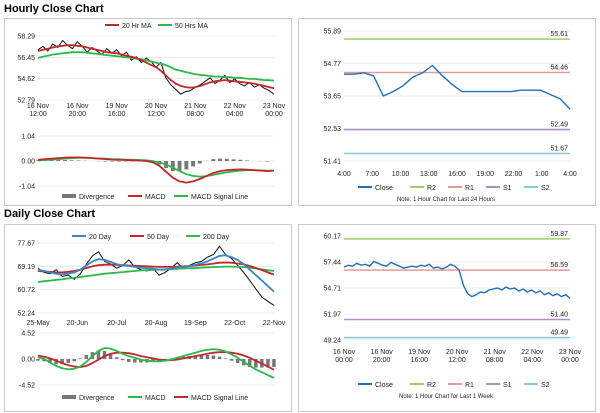  Describe the element at coordinates (485, 174) in the screenshot. I see `hourly-pivot-x-tick-label: 19:00` at that location.